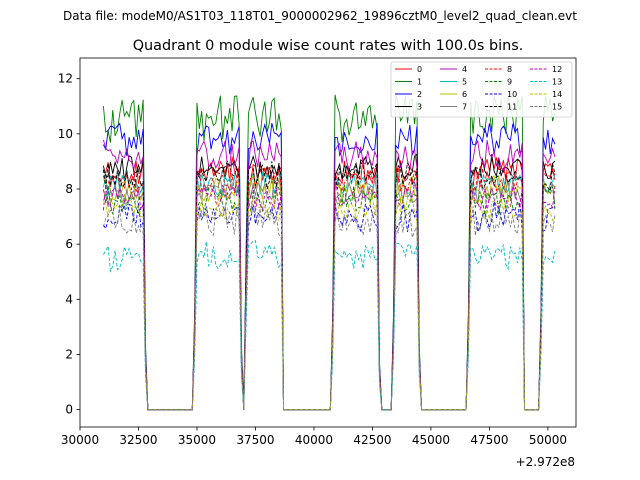 The image size is (640, 480). Describe the element at coordinates (557, 69) in the screenshot. I see `legend-label: 12` at that location.